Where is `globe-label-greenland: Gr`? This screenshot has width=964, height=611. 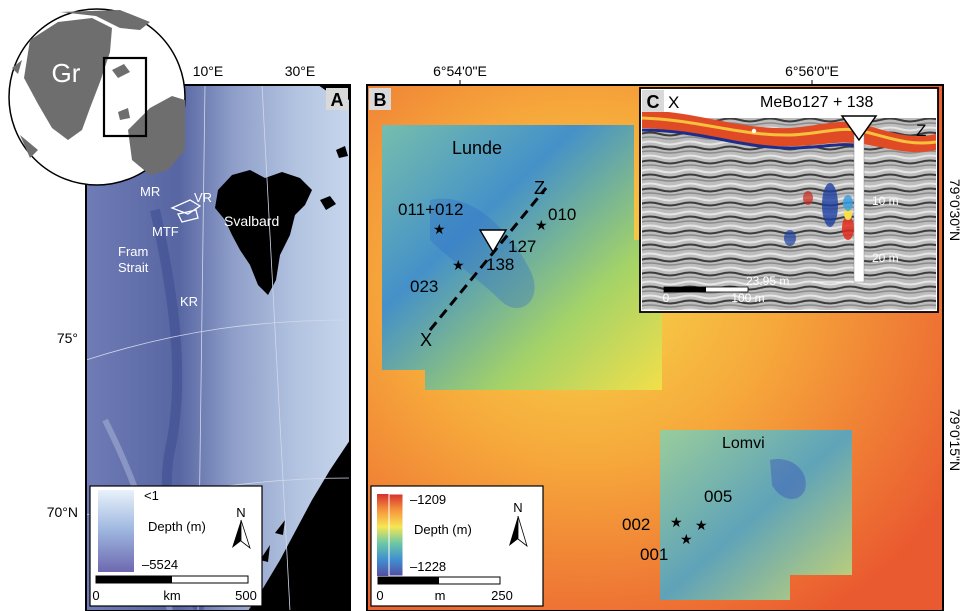 globe-label-greenland: Gr is located at coordinates (66, 73).